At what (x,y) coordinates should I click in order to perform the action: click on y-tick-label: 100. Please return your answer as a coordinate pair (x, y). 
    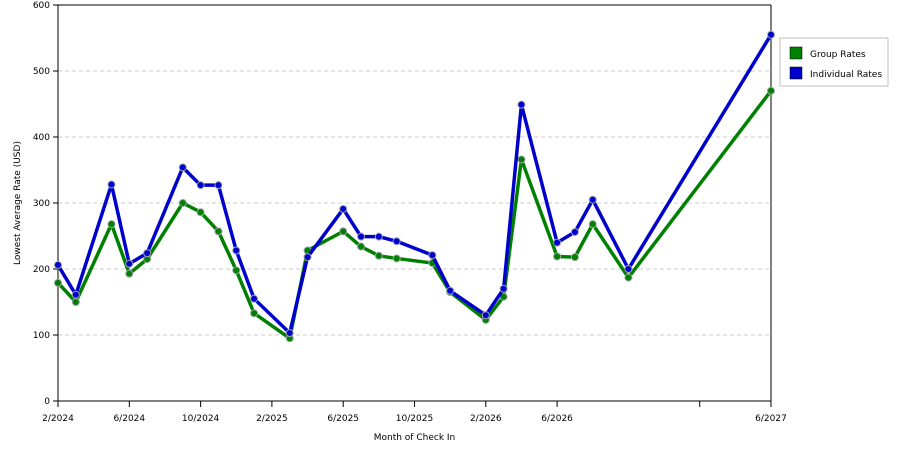
    Looking at the image, I should click on (41, 336).